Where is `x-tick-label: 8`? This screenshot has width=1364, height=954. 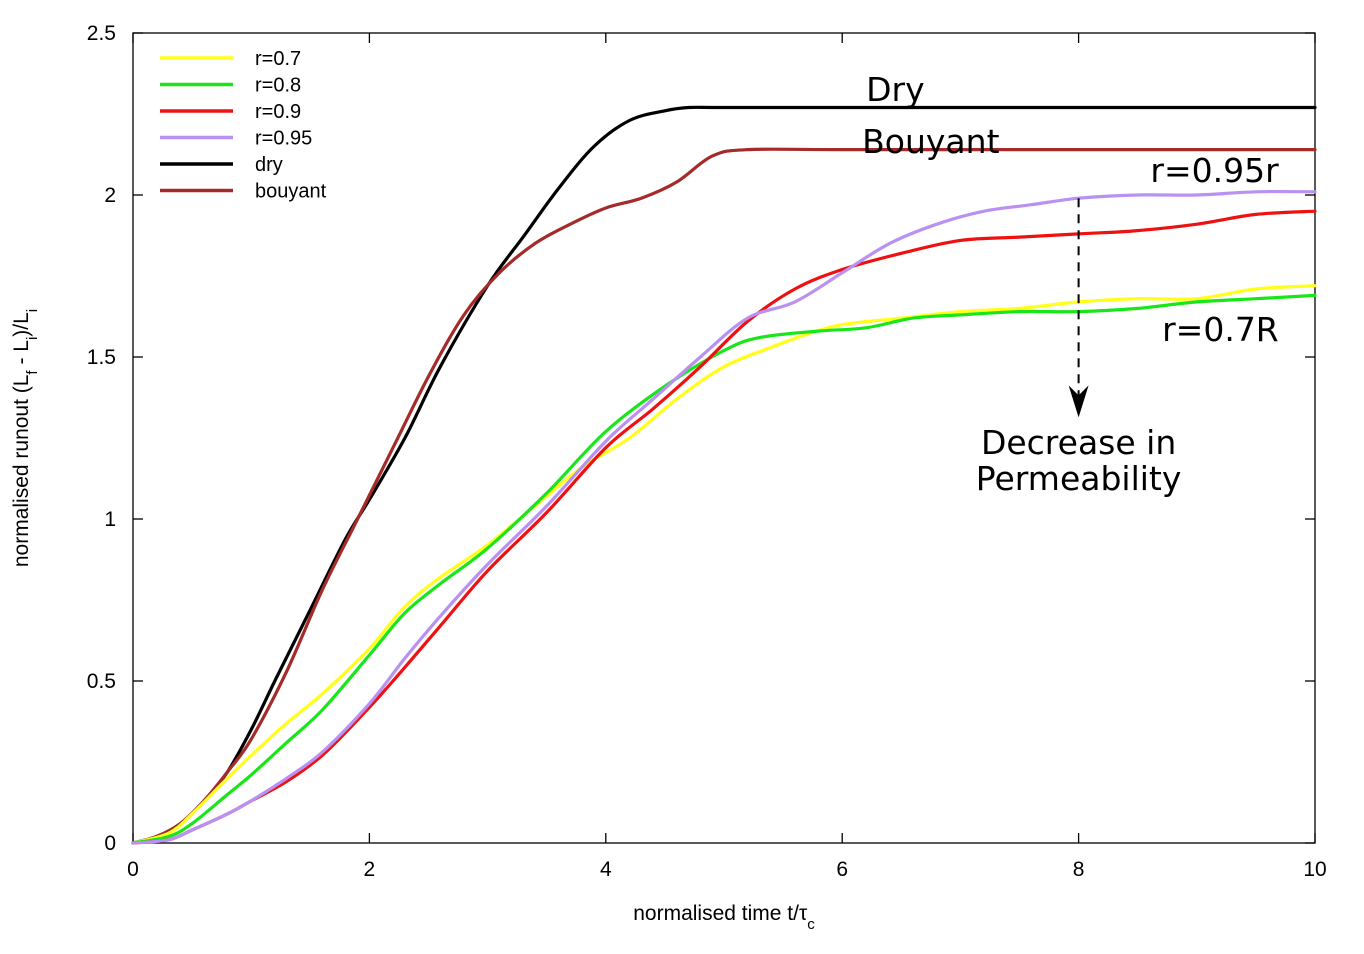 x-tick-label: 8 is located at coordinates (1079, 869).